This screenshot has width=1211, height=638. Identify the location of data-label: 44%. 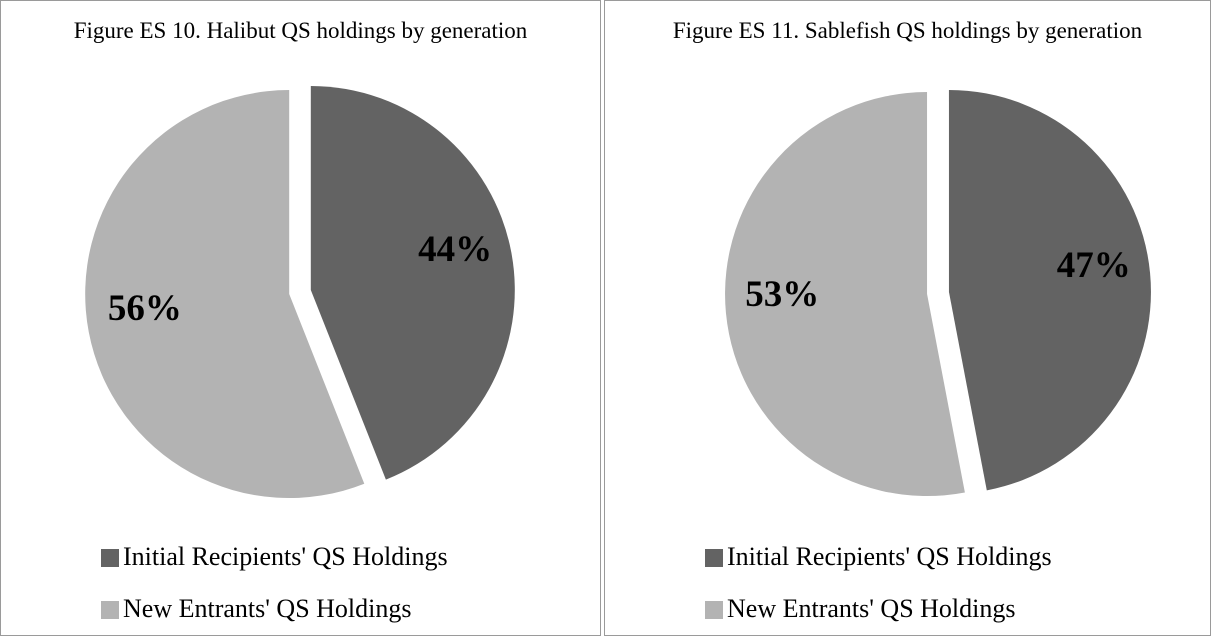
(455, 249).